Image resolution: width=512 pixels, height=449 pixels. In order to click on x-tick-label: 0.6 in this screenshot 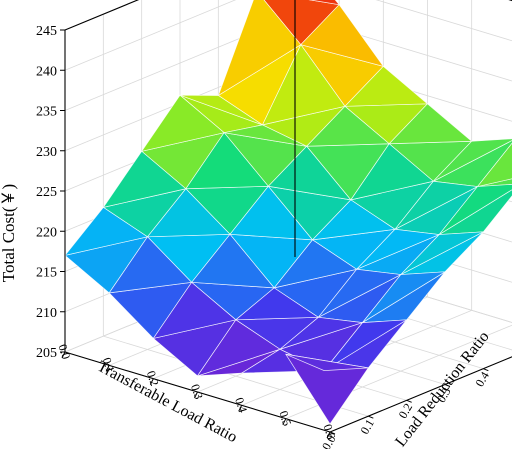, I will do `click(330, 431)`.